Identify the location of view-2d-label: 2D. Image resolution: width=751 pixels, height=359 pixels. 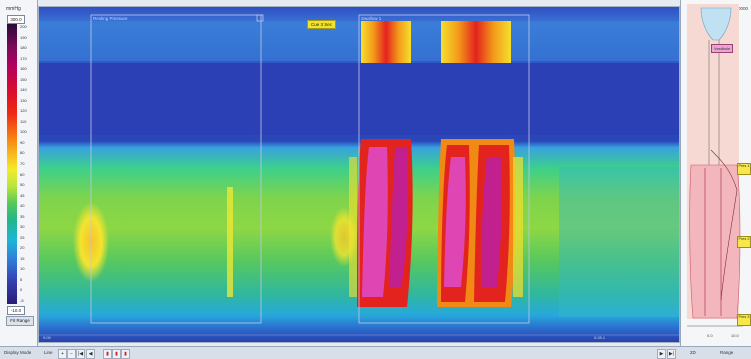
(693, 352).